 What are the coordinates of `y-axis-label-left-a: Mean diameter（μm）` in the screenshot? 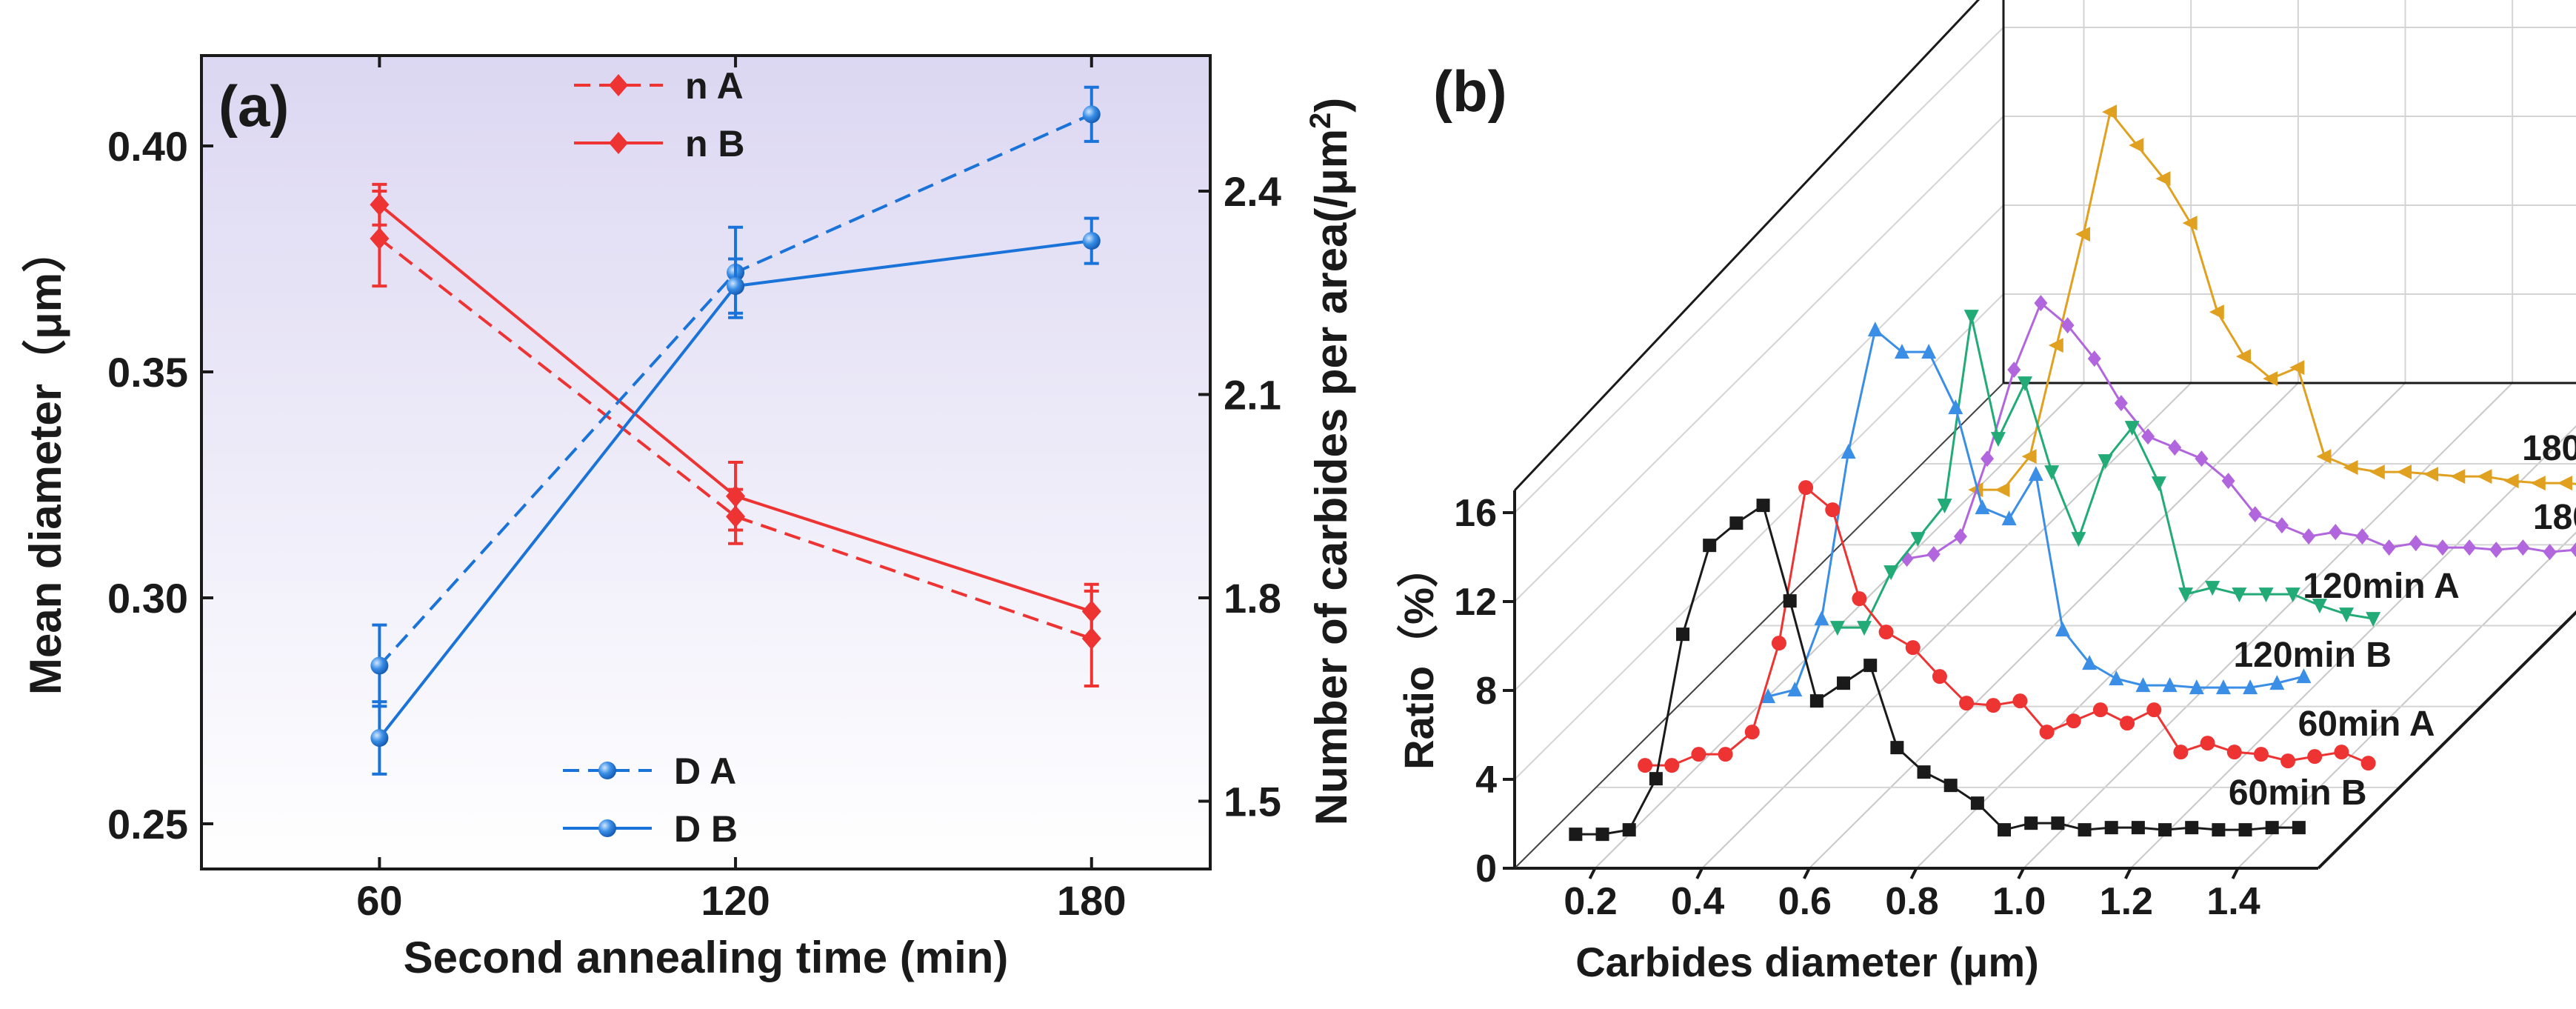 It's located at (45, 461).